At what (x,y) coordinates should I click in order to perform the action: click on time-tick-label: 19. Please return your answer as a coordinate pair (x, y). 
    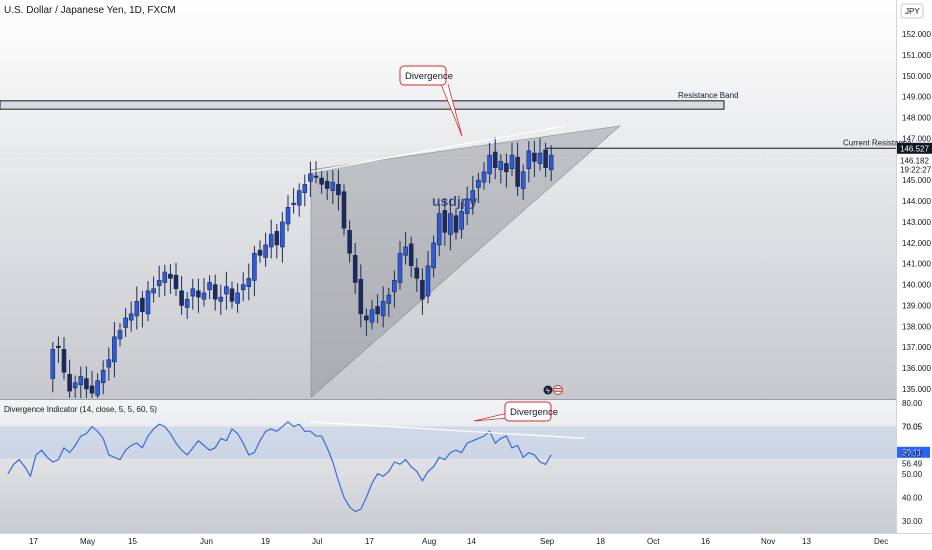
    Looking at the image, I should click on (265, 541).